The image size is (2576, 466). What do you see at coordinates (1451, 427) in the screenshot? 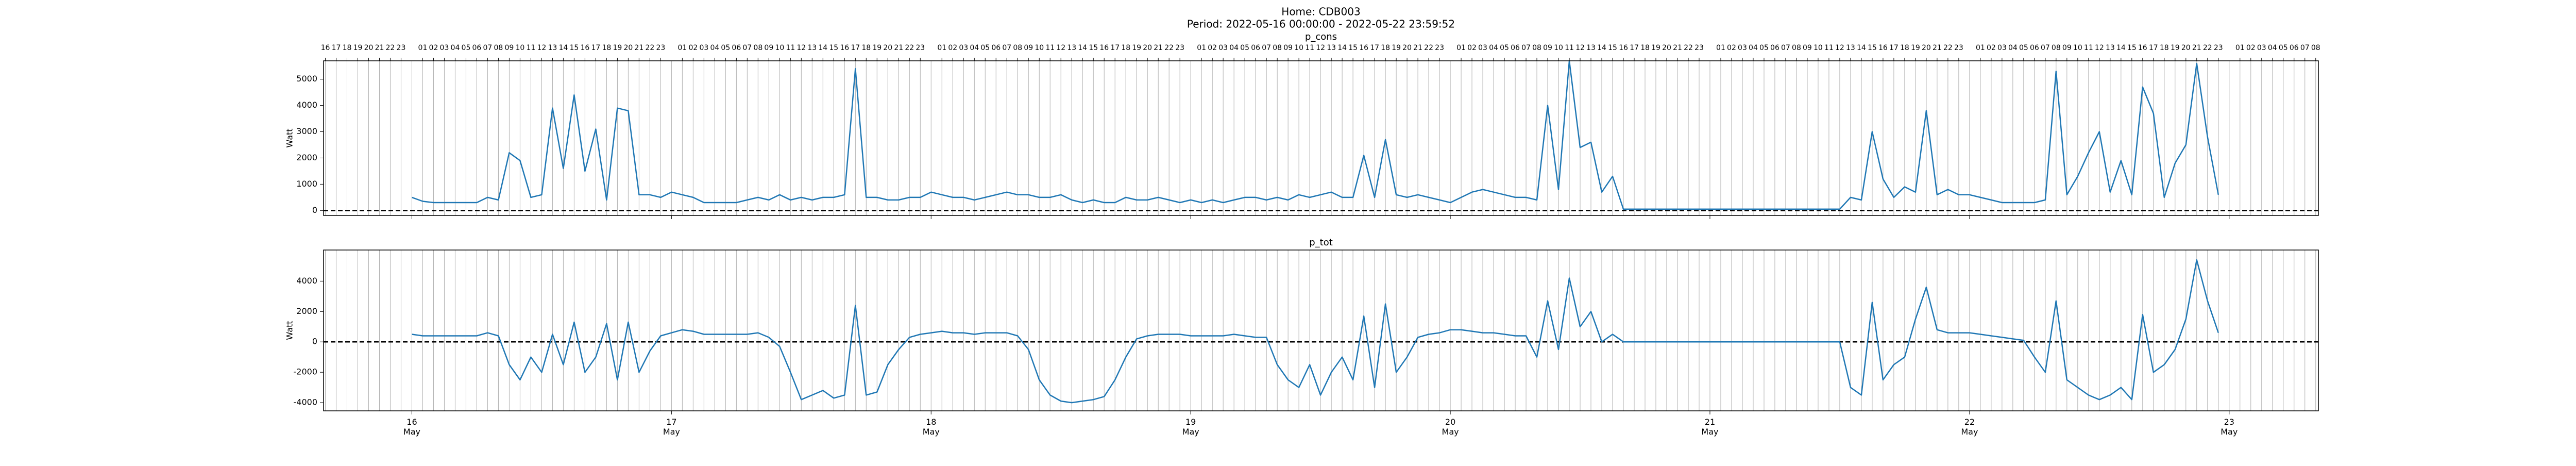
I see `x-tick-label: 20 May` at bounding box center [1451, 427].